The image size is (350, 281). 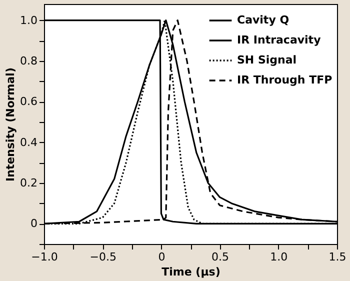 I want to click on y-axis-title: Intensity (Normal), so click(x=11, y=125).